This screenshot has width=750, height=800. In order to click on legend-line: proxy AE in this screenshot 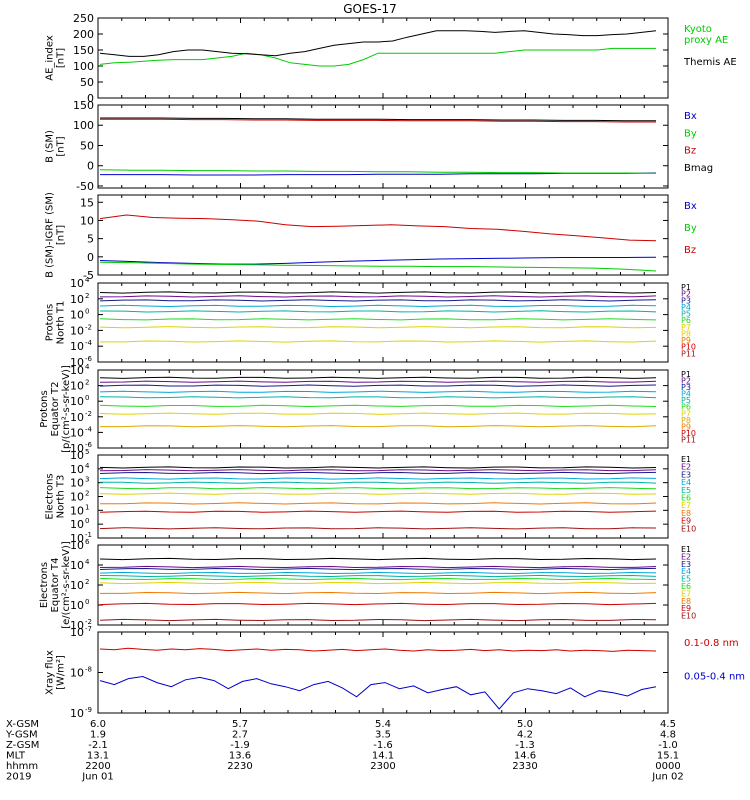, I will do `click(706, 40)`.